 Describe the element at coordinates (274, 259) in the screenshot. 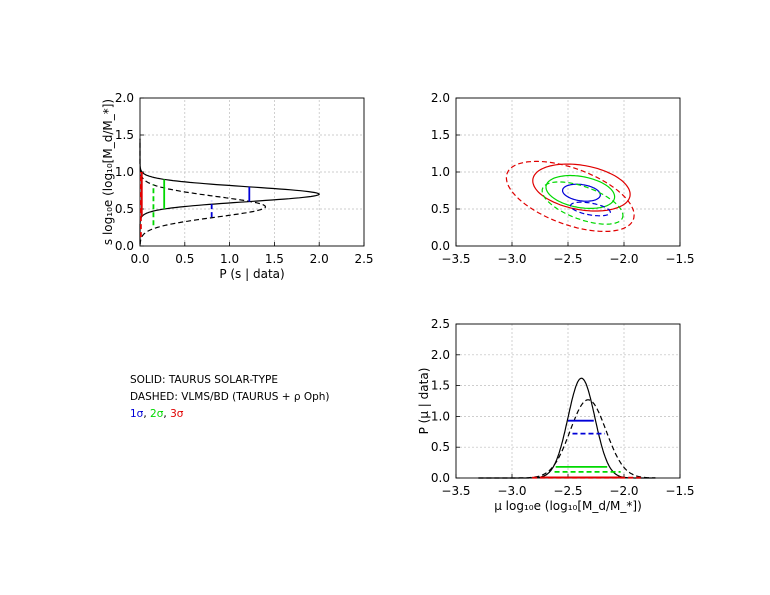

I see `x-tick-label: 1.5` at that location.